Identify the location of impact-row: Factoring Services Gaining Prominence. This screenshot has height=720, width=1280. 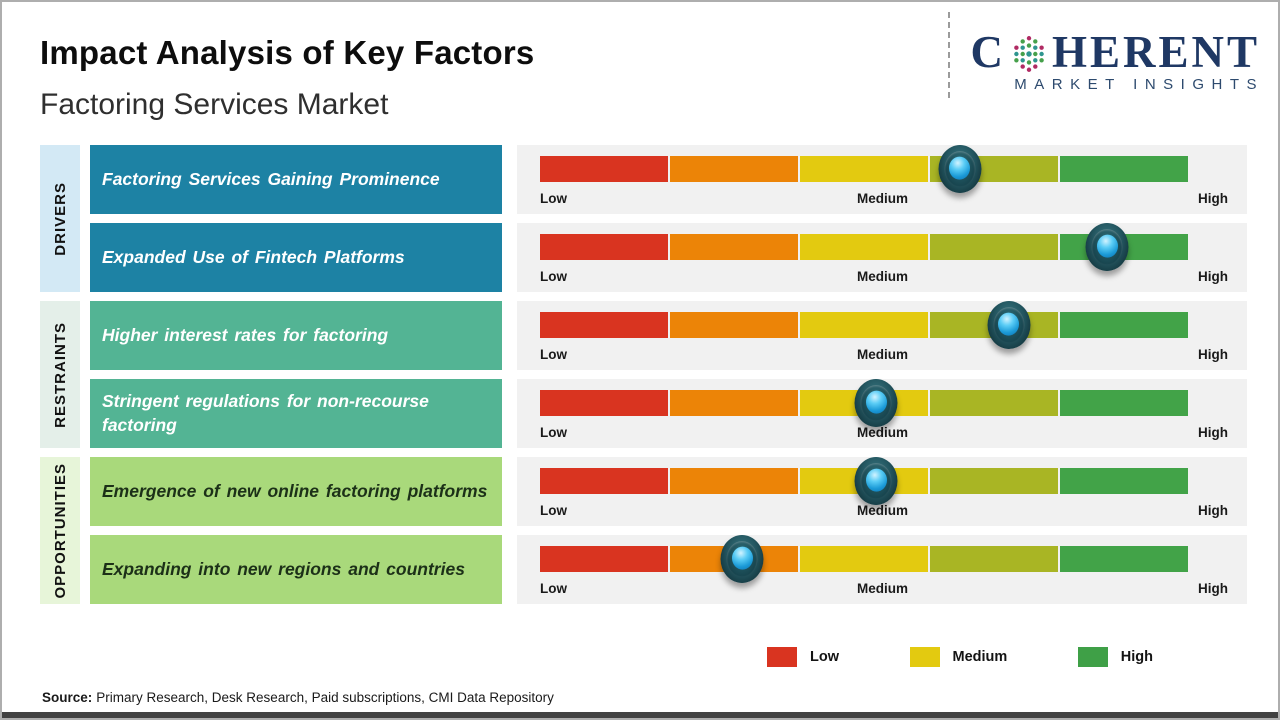
(668, 179).